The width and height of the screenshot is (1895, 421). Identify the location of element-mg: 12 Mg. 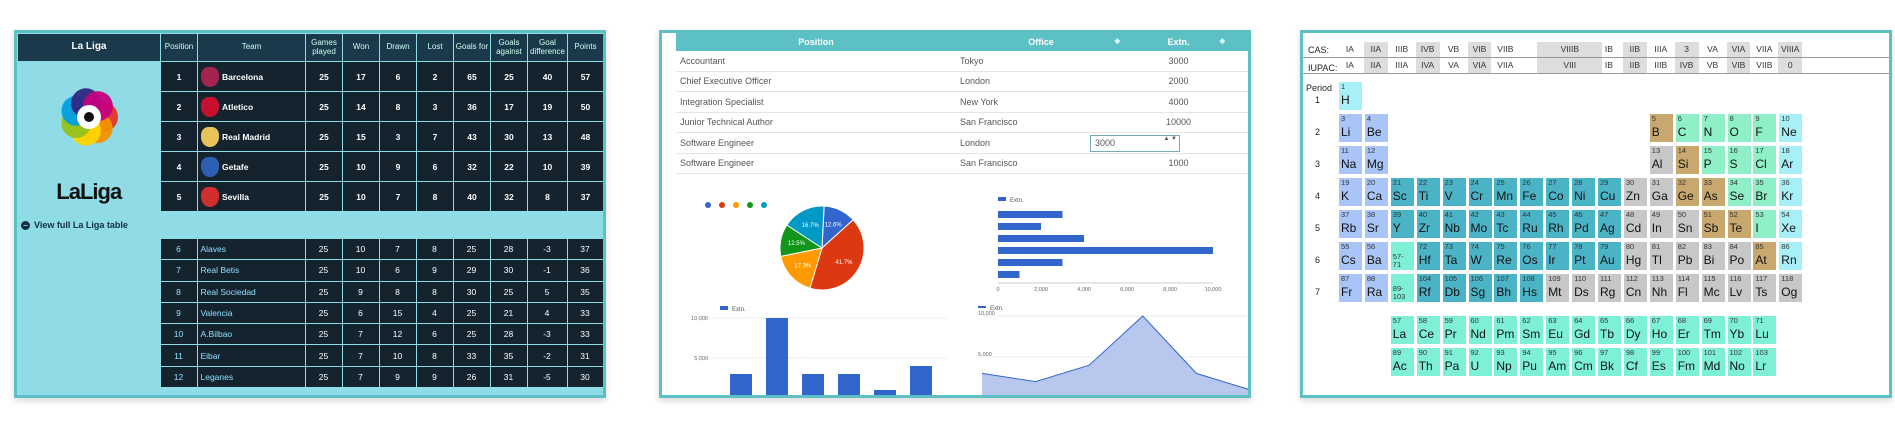
(1376, 160).